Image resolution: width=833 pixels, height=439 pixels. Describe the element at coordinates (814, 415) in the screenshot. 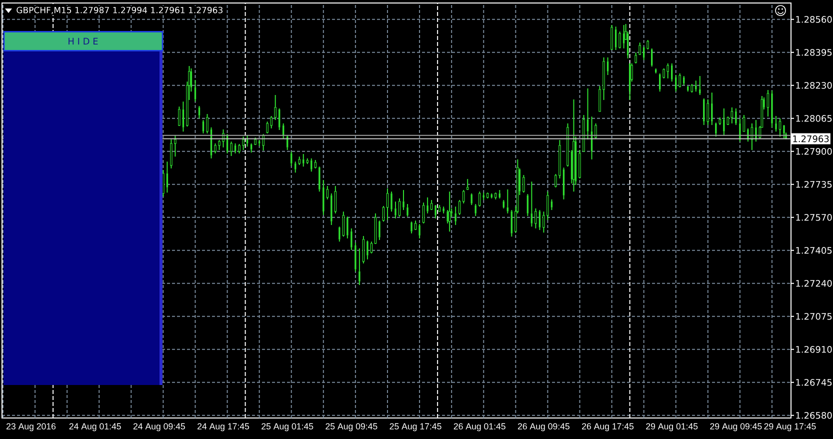

I see `y-tick-label: 1.26580` at that location.